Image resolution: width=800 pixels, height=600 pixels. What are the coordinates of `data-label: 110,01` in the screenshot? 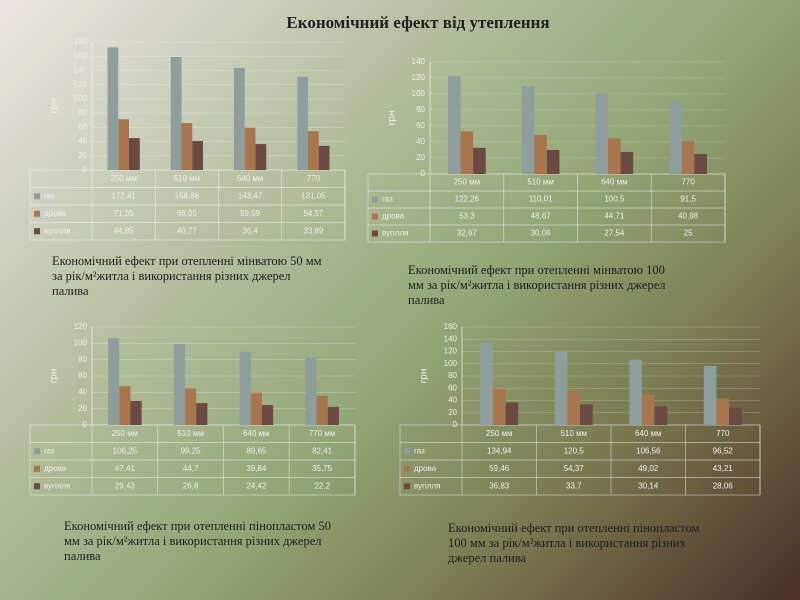 It's located at (541, 199).